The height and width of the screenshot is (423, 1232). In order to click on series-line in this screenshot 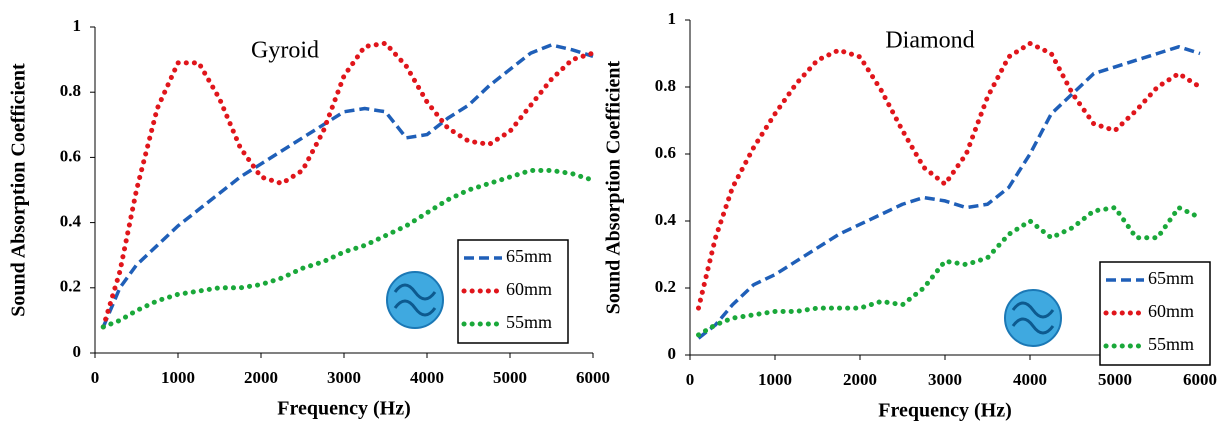, I will do `click(949, 271)`.